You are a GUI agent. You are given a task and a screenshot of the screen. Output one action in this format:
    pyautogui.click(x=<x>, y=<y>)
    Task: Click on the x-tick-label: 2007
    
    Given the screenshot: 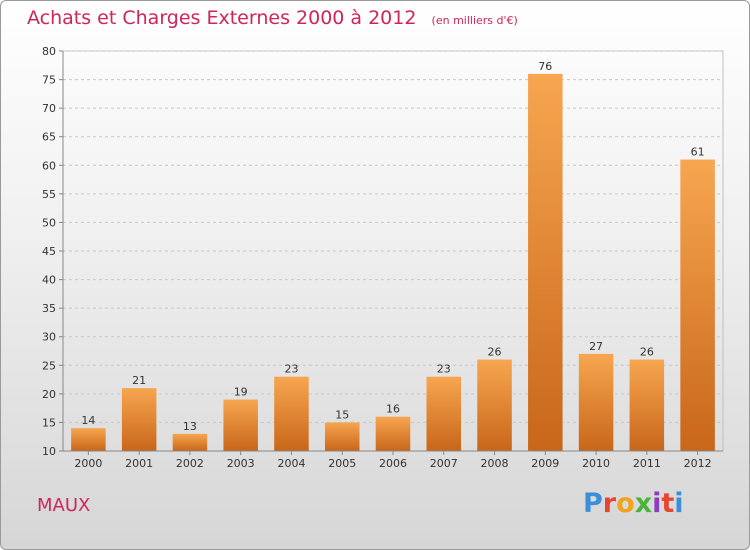 What is the action you would take?
    pyautogui.click(x=444, y=463)
    